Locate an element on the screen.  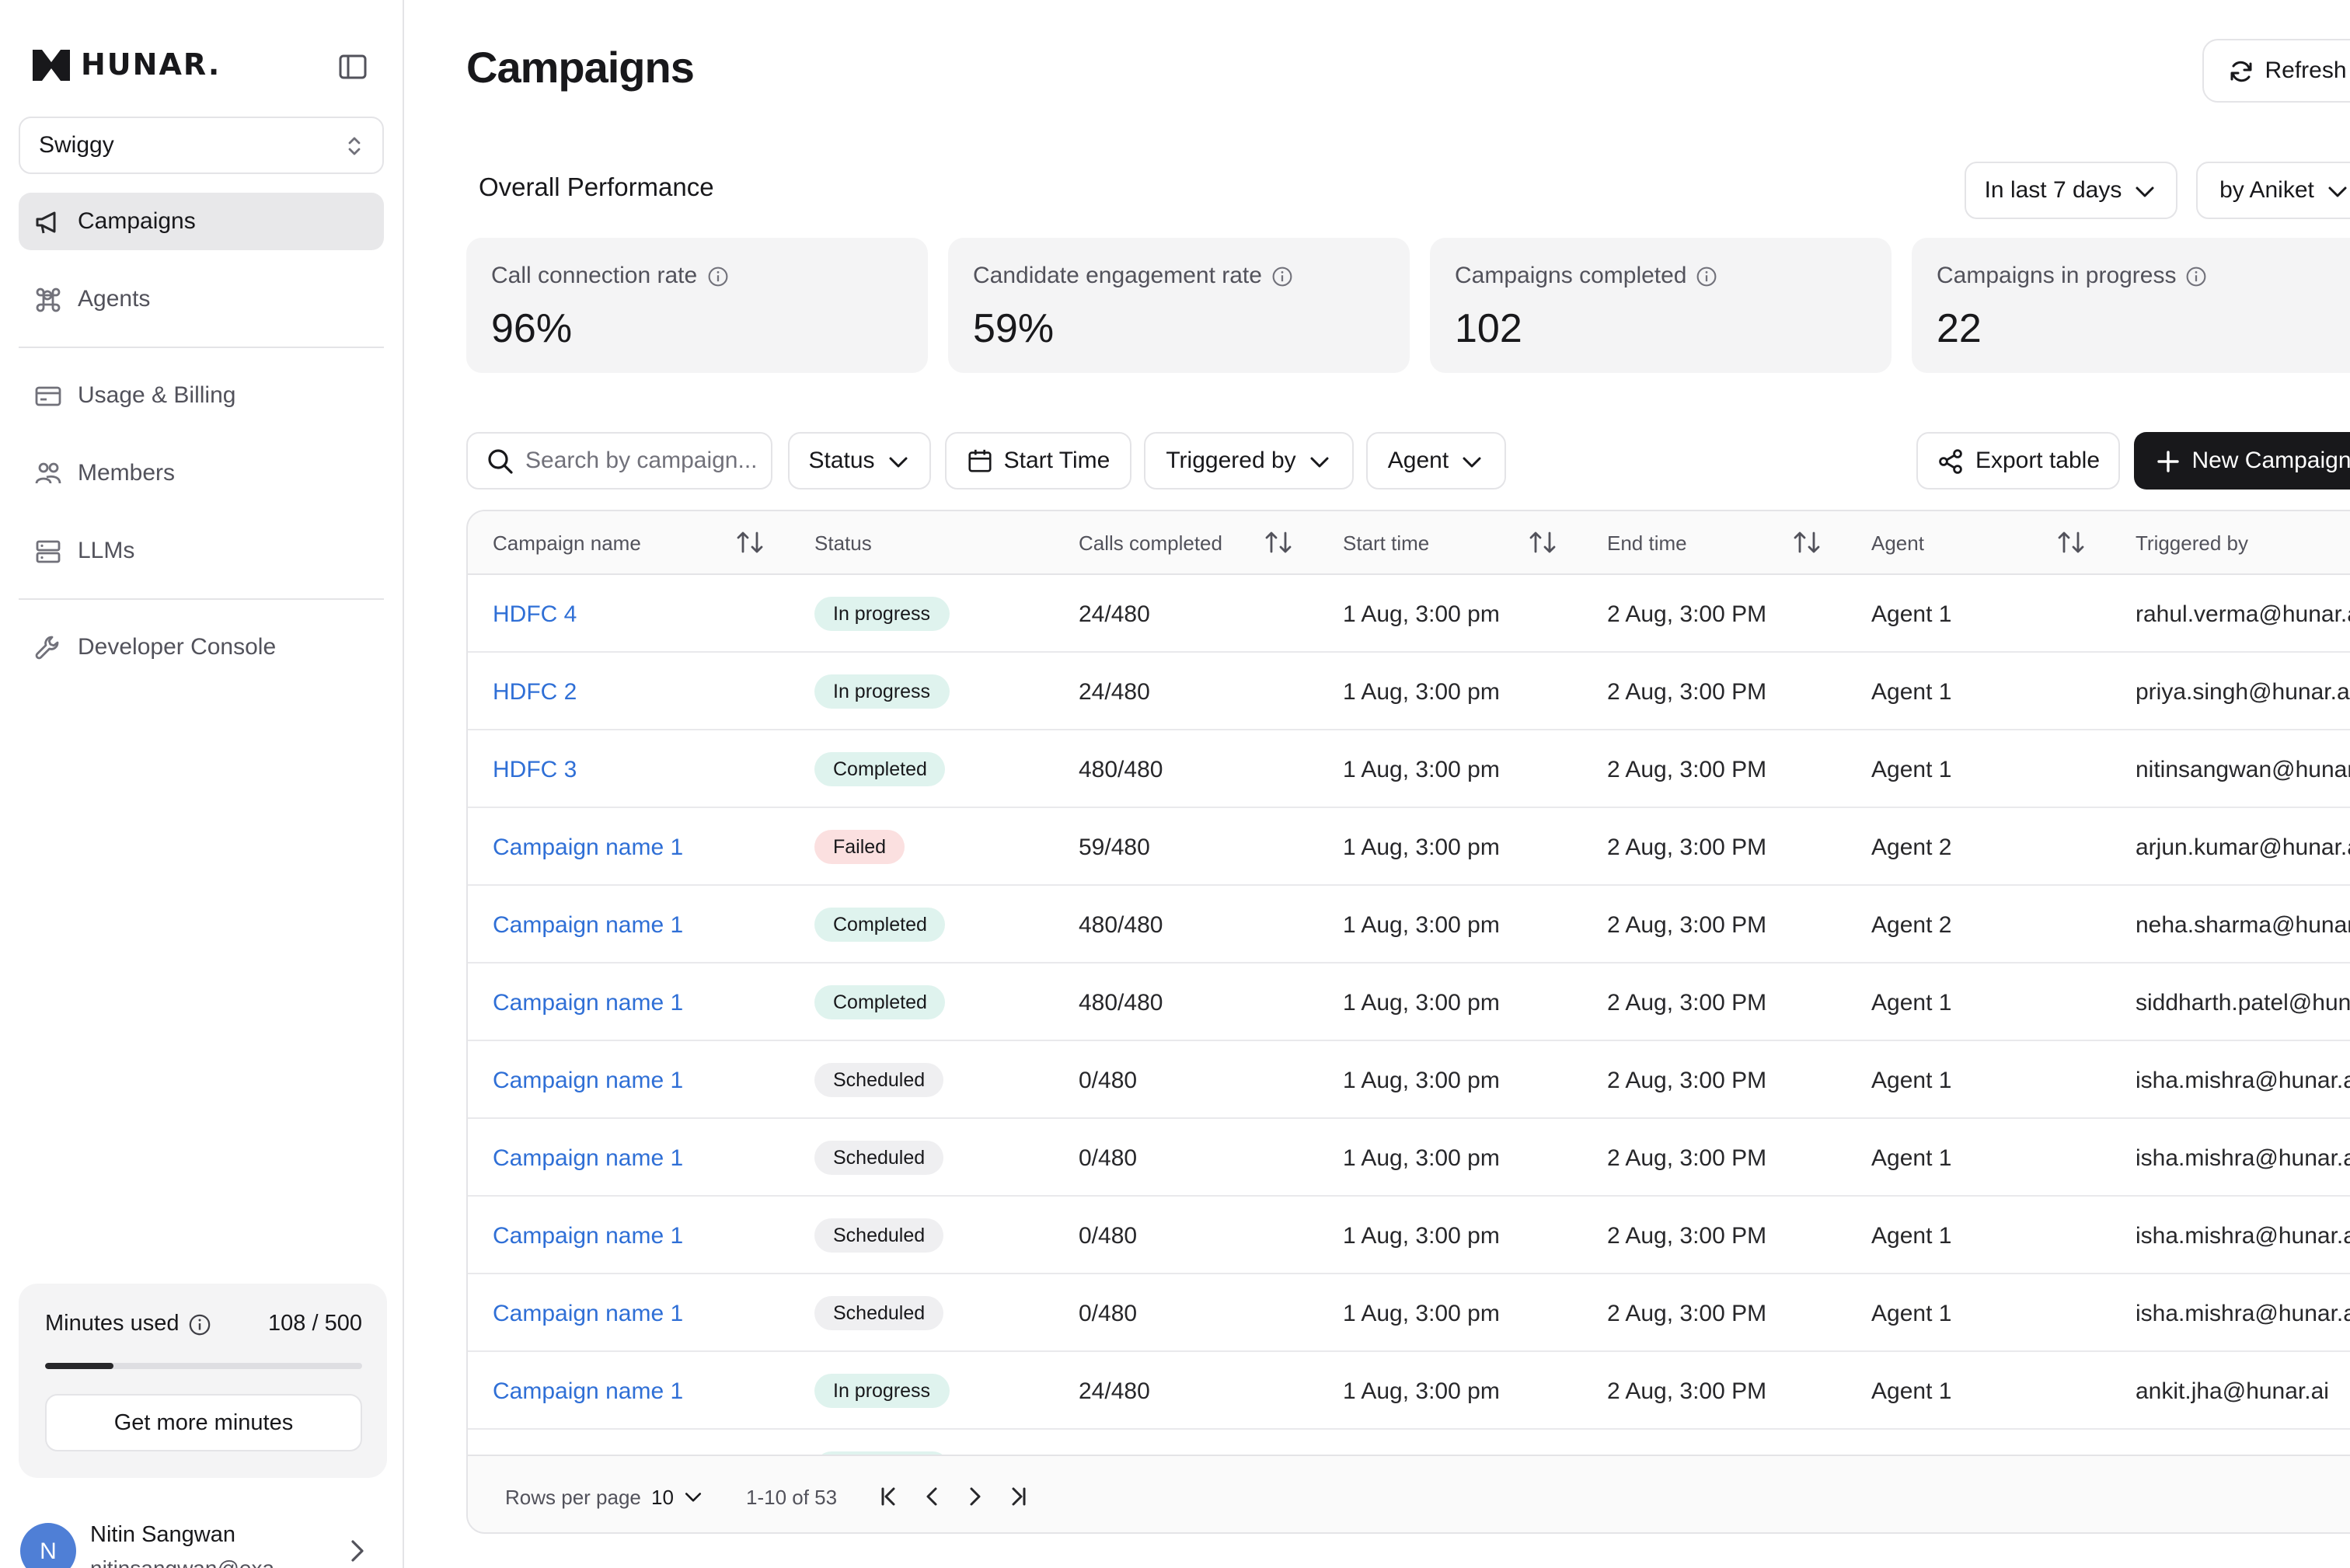
sidebar-item-label: Agents is located at coordinates (114, 299).